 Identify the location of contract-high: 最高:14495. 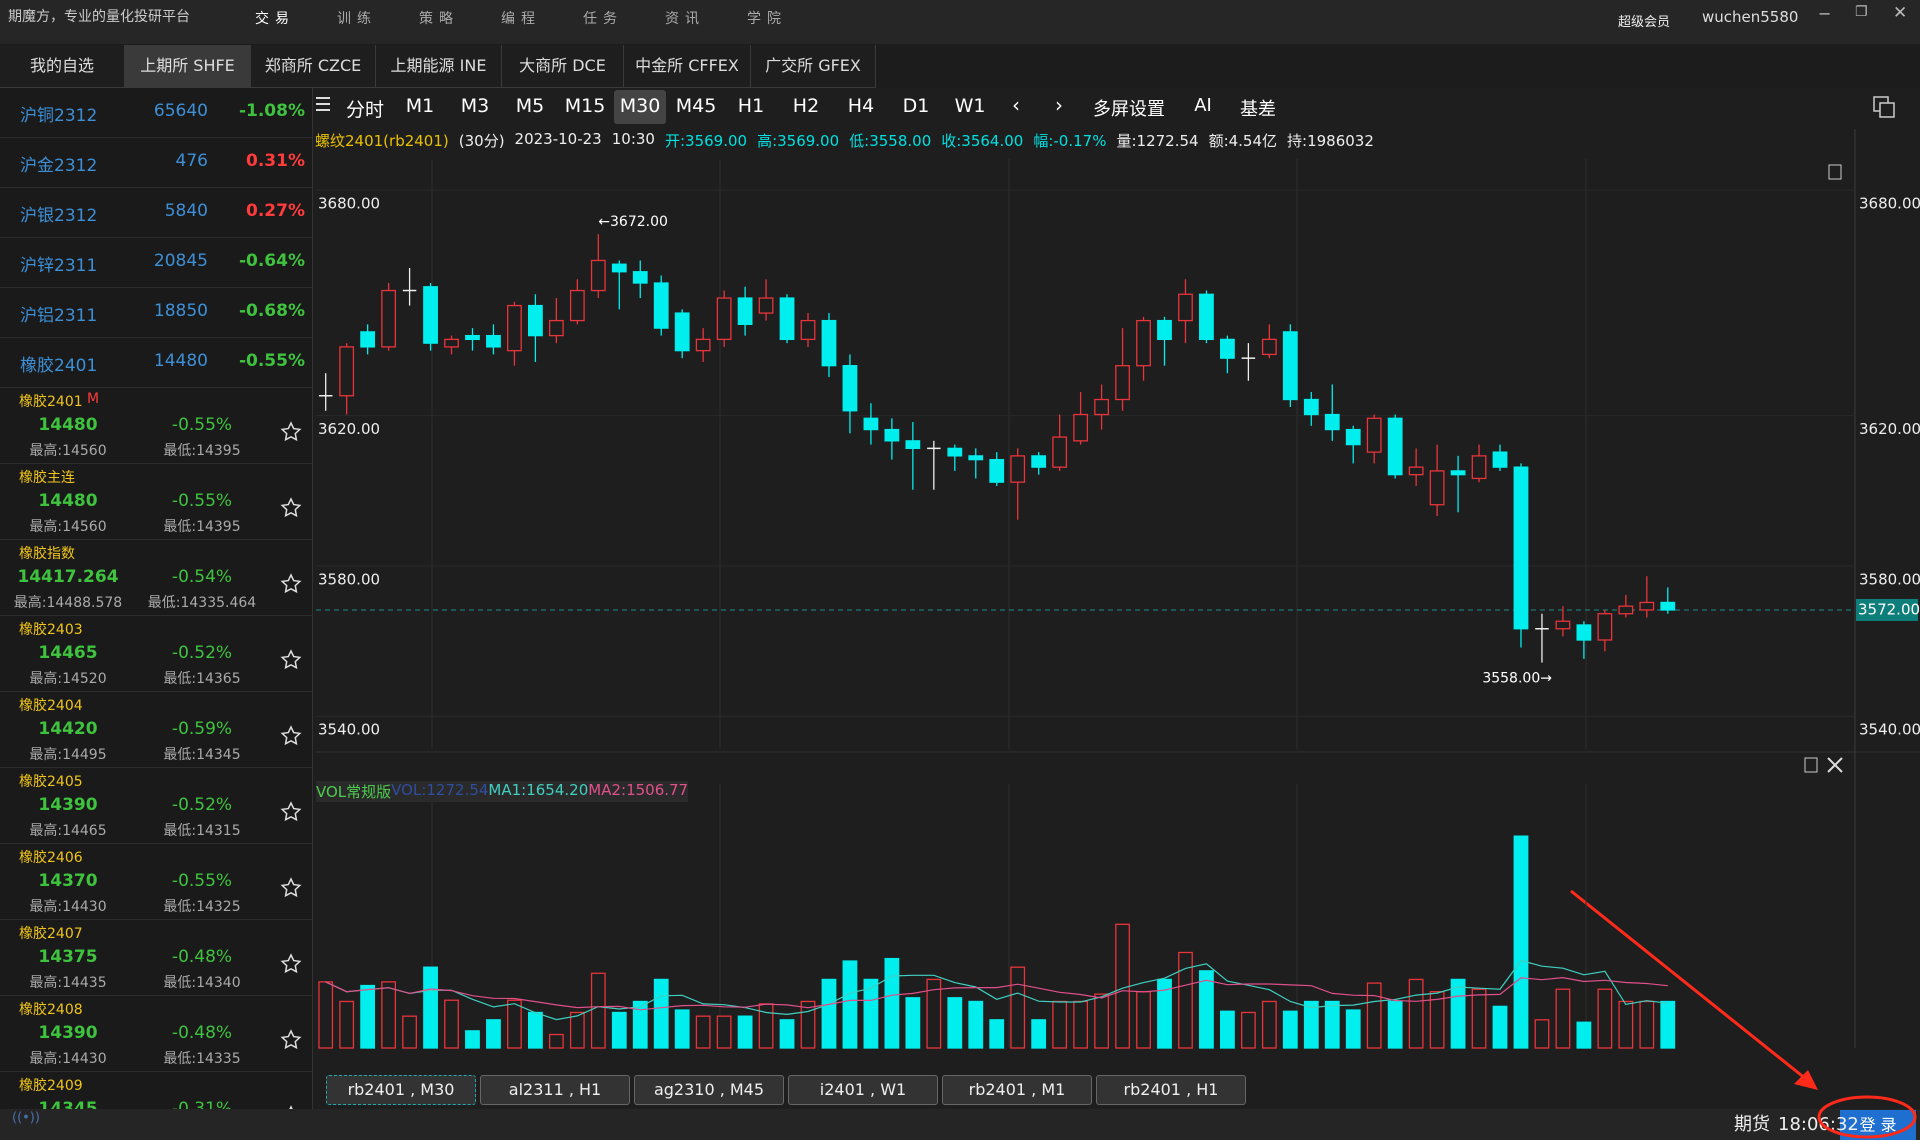
(68, 755).